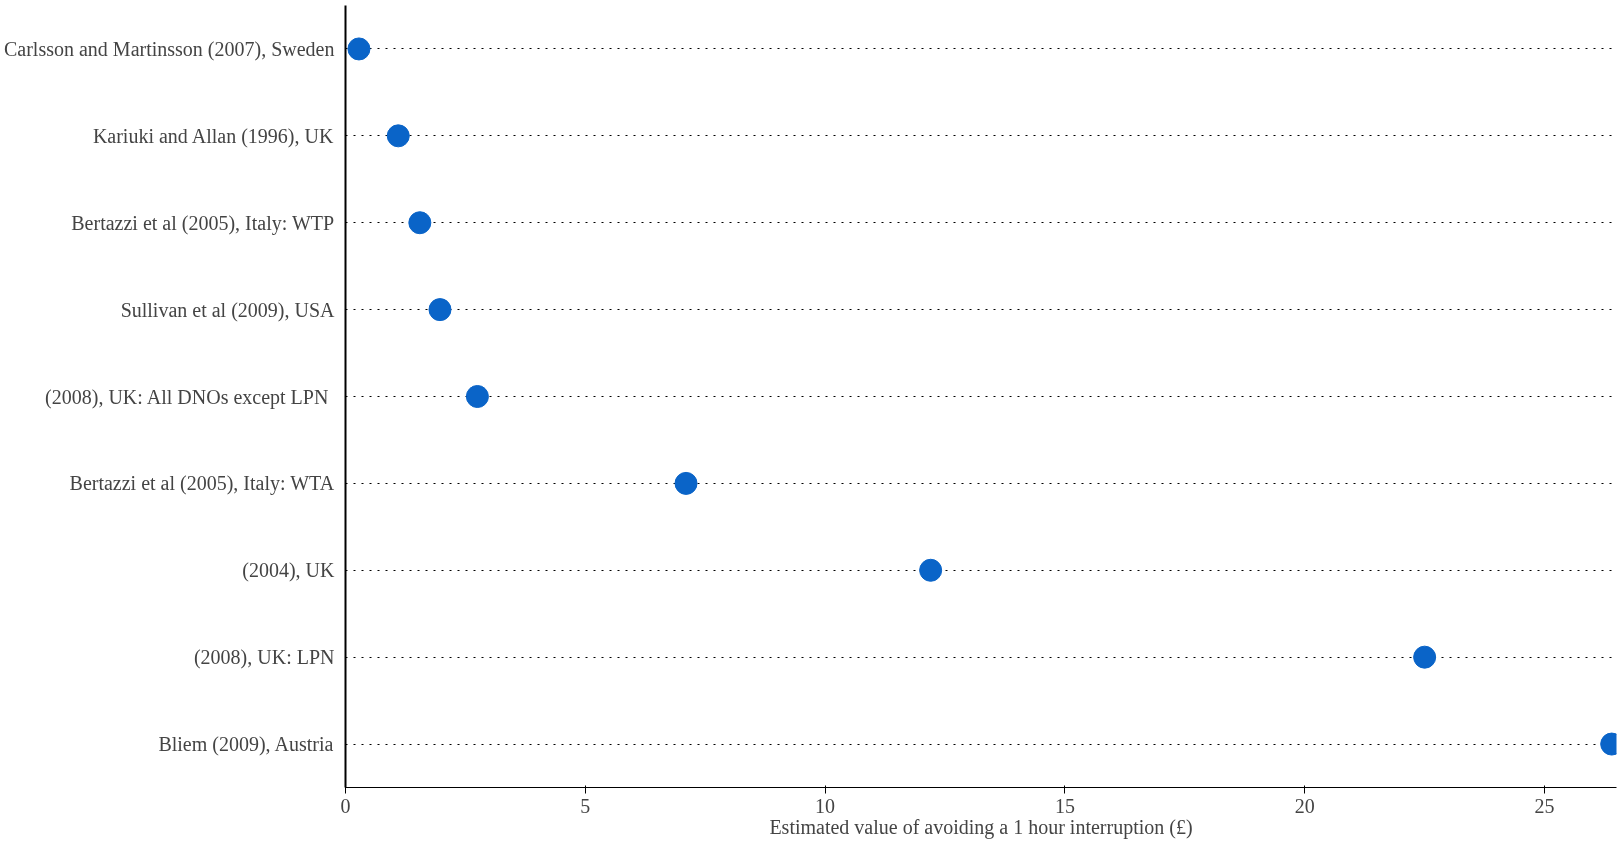  I want to click on y-tick-label: Kariuki and Allan (1996), UK, so click(213, 136).